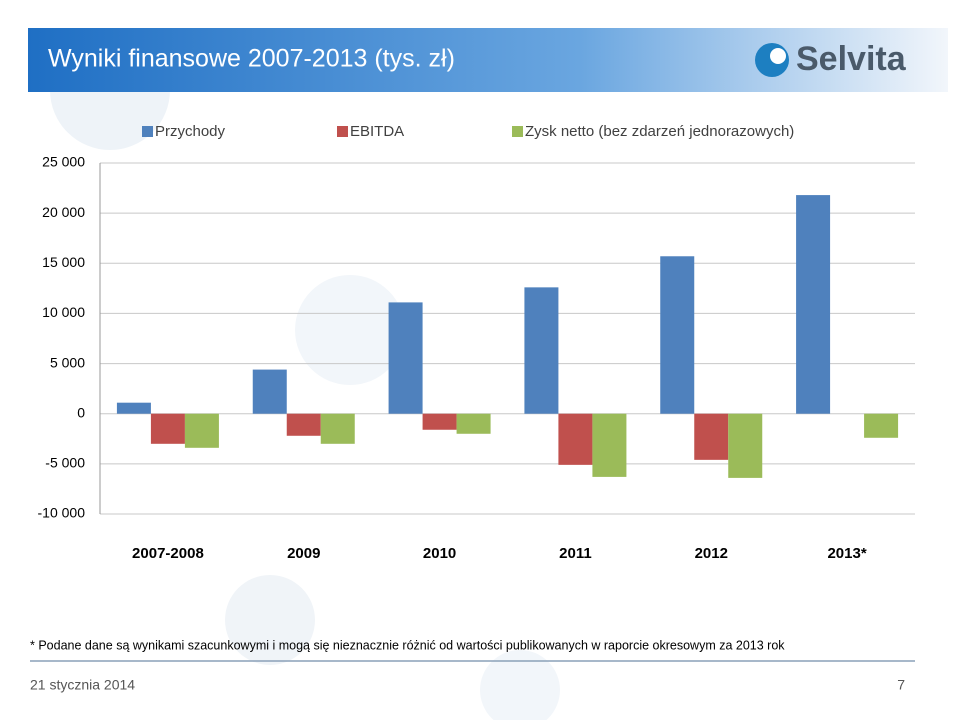  I want to click on logo-icon, so click(778, 56).